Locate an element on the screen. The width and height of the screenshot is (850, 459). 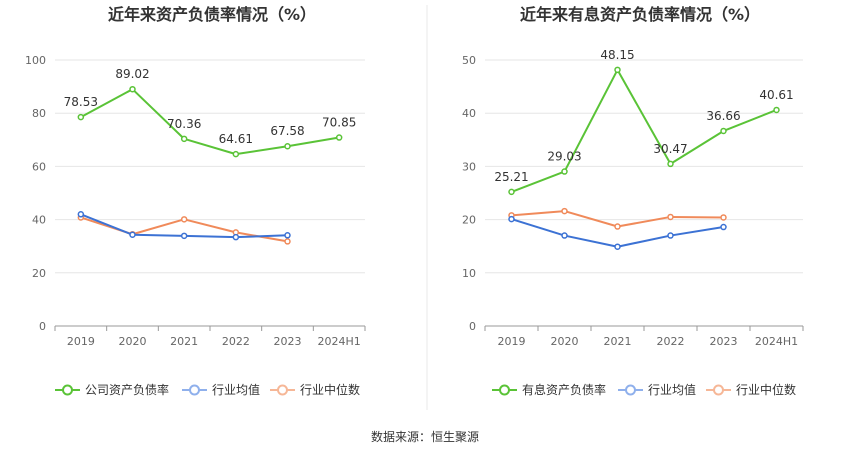
data-label: 36.66 is located at coordinates (723, 116).